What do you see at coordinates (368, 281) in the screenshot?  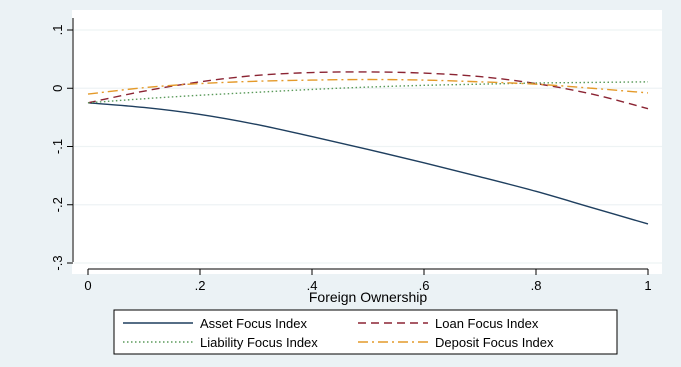 I see `x-axis-ticks: 0 .2 .4 .6 .8 1` at bounding box center [368, 281].